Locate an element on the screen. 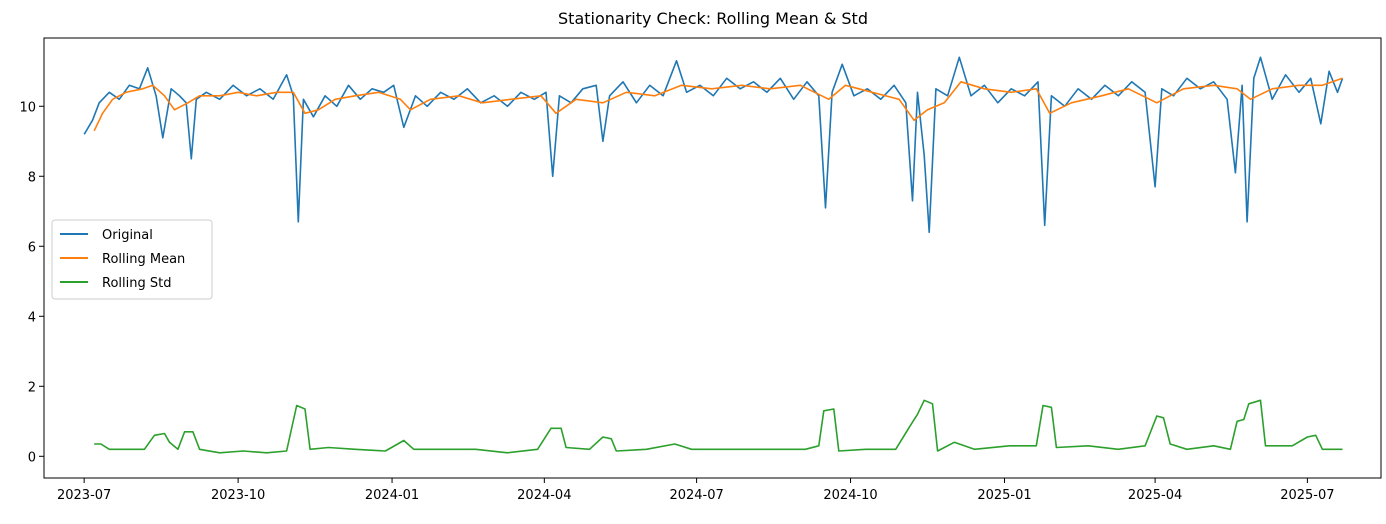 This screenshot has height=524, width=1386. x-tick-label: 2024-01 is located at coordinates (392, 495).